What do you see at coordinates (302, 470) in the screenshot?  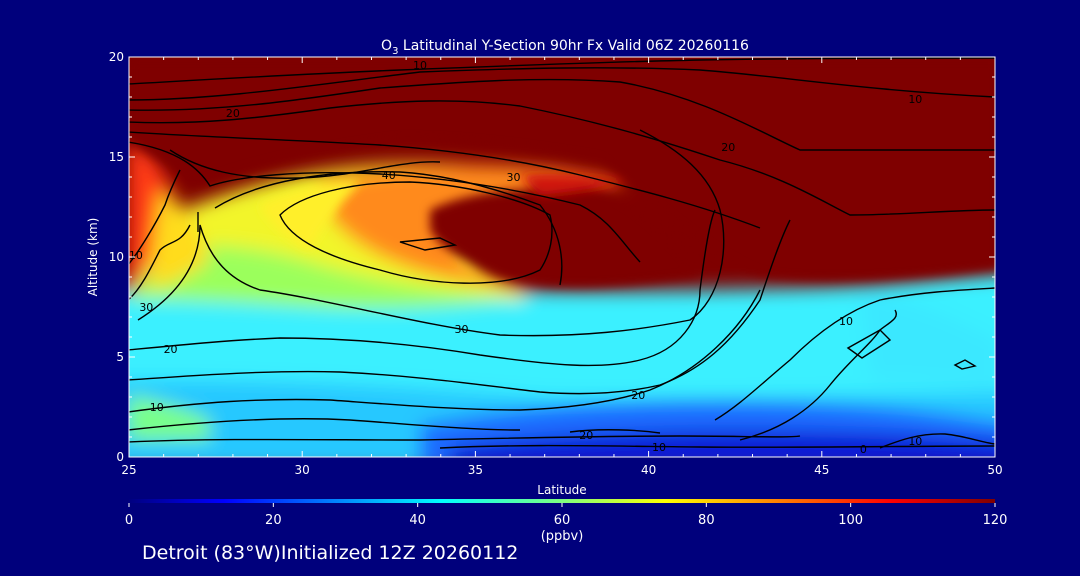 I see `x-tick-label: 30` at bounding box center [302, 470].